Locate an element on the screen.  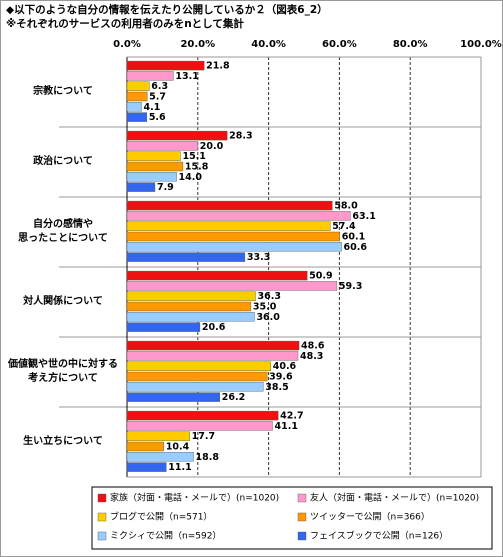
y-tick-label: 政治について is located at coordinates (63, 161).